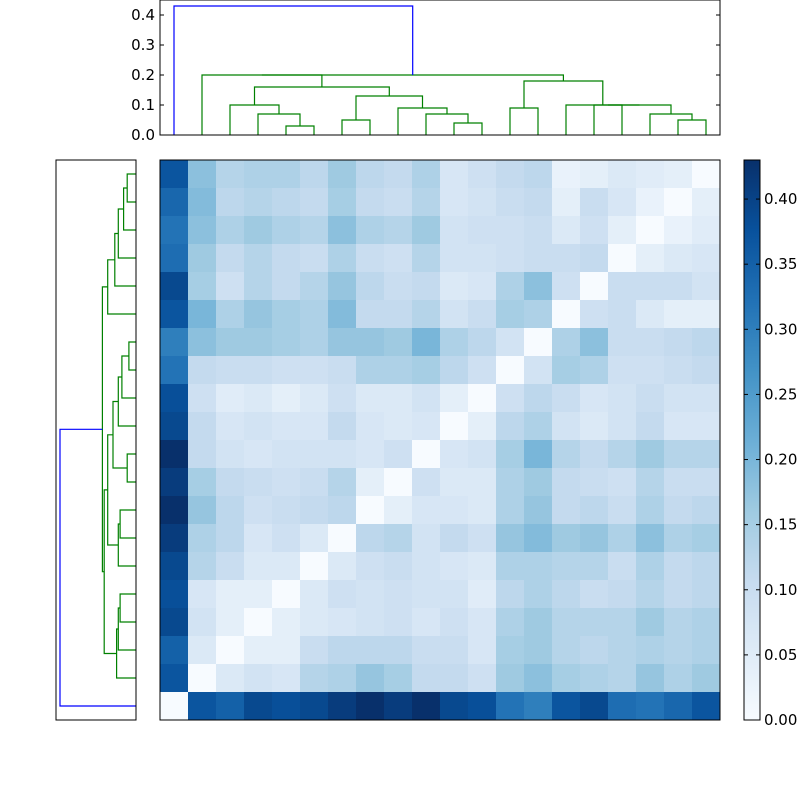 The image size is (800, 804). Describe the element at coordinates (143, 15) in the screenshot. I see `top-dendrogram-tick-label: 0.4` at that location.